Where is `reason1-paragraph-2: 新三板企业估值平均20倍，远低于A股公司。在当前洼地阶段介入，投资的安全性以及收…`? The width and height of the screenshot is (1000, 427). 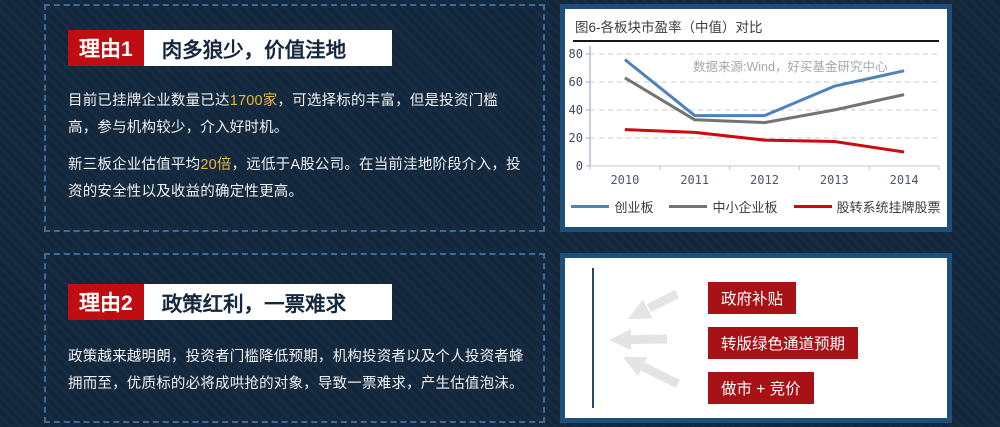 reason1-paragraph-2: 新三板企业估值平均20倍，远低于A股公司。在当前洼地阶段介入，投资的安全性以及收… is located at coordinates (297, 179).